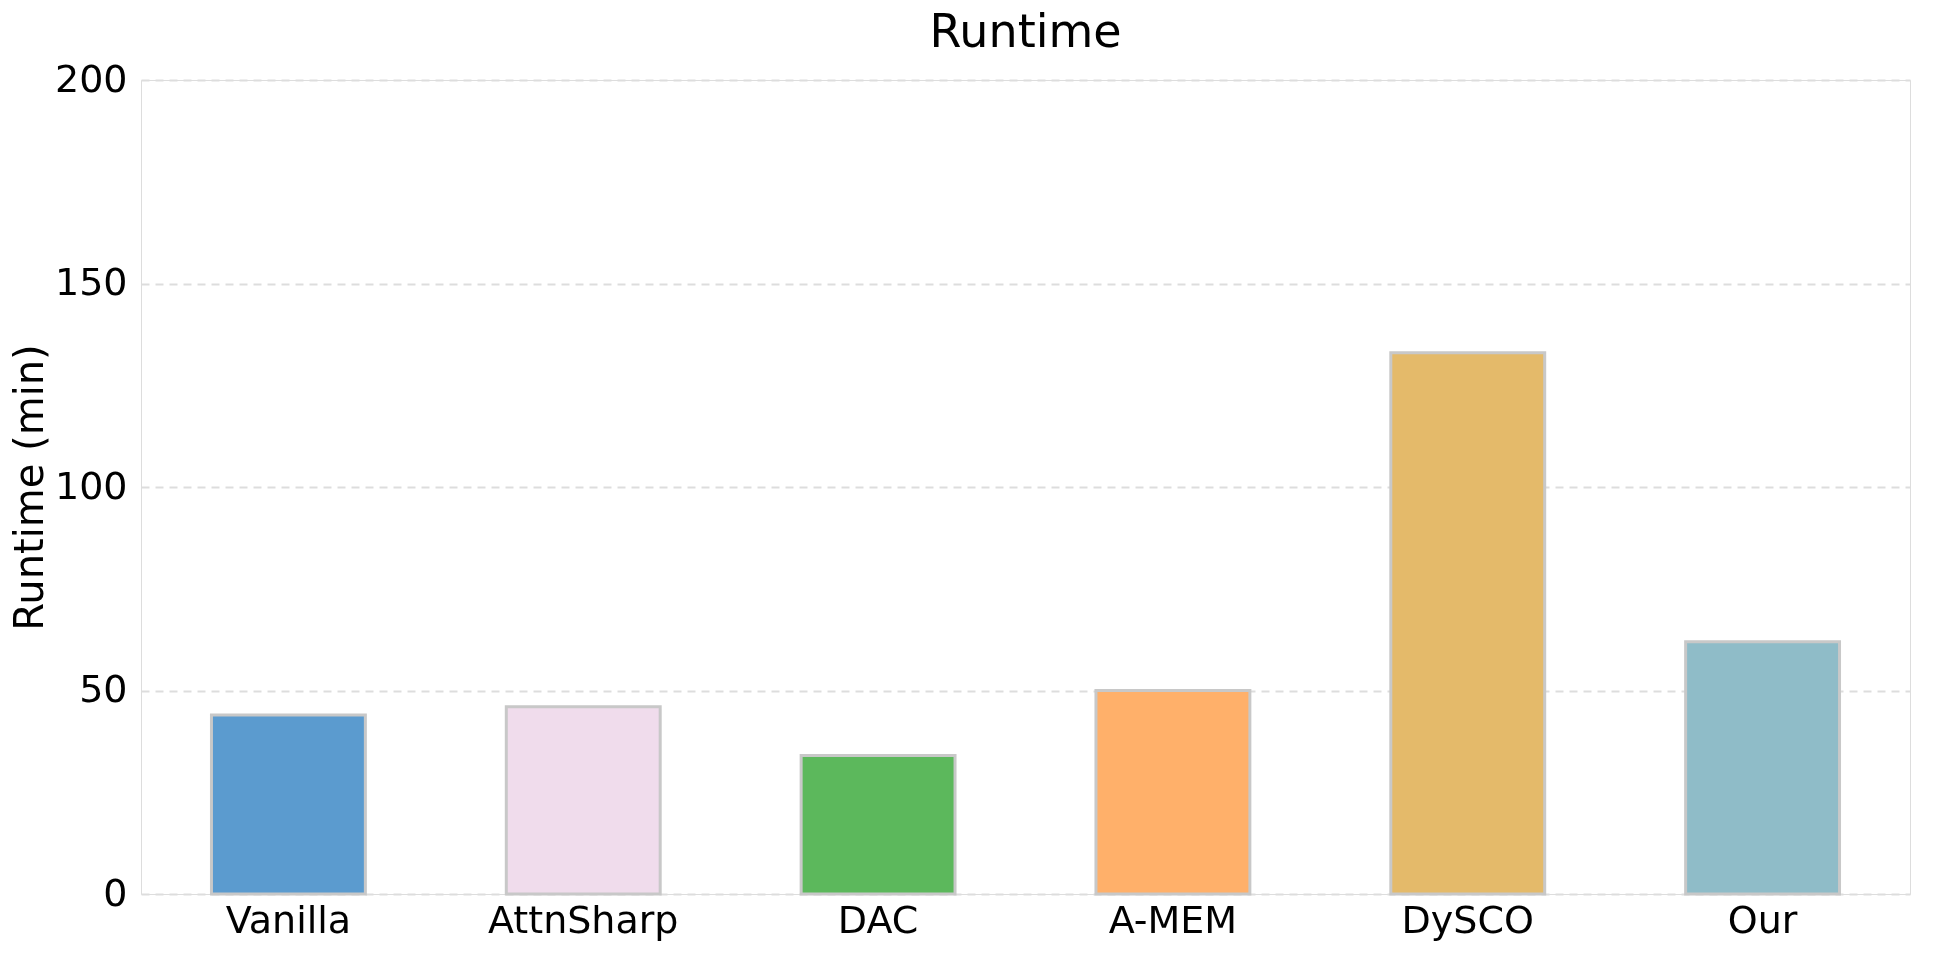 This screenshot has height=975, width=1948. I want to click on chart-title: Runtime, so click(1025, 31).